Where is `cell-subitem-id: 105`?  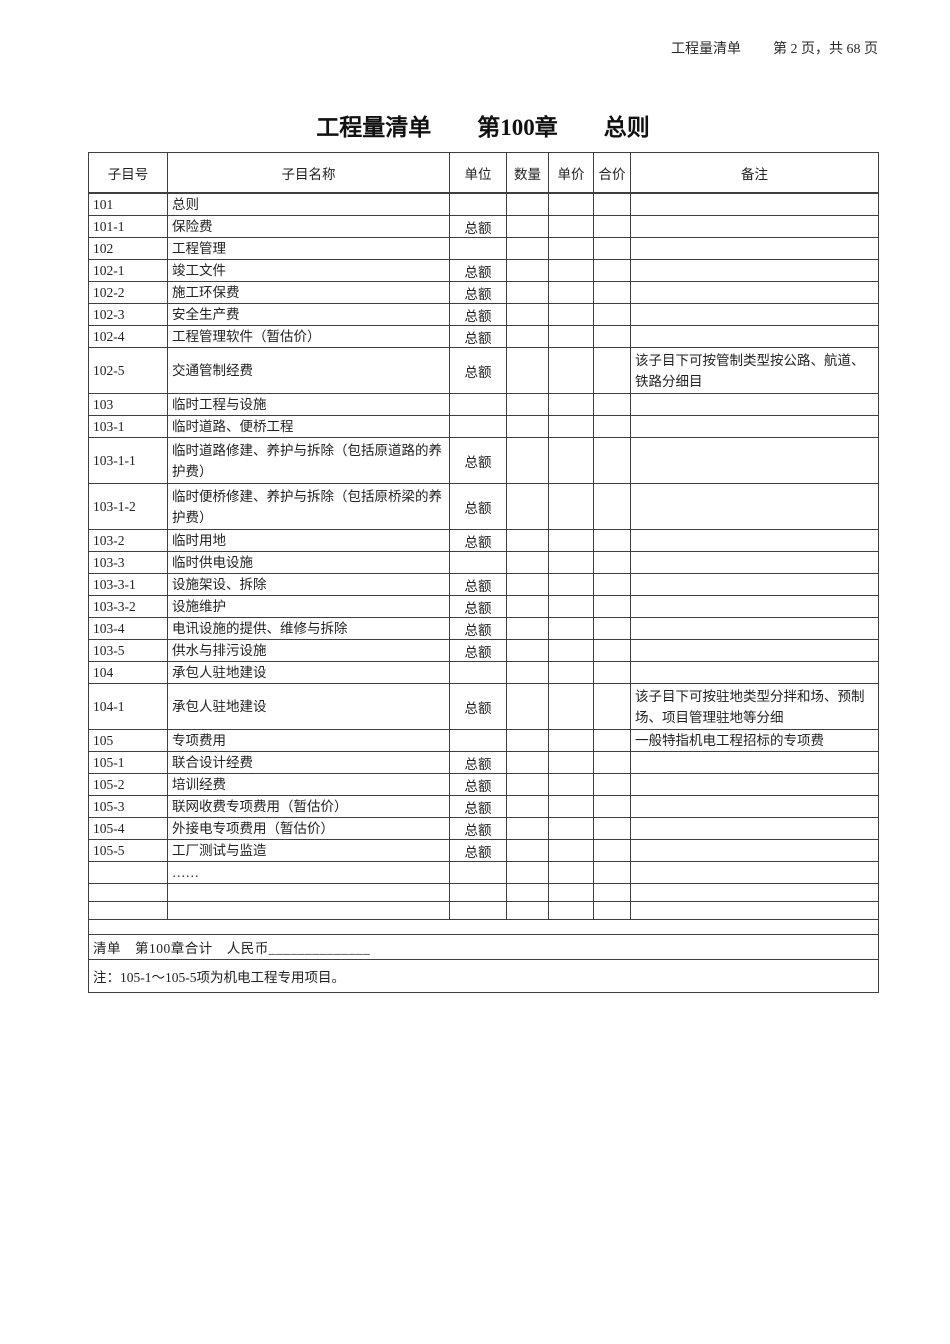 cell-subitem-id: 105 is located at coordinates (128, 740).